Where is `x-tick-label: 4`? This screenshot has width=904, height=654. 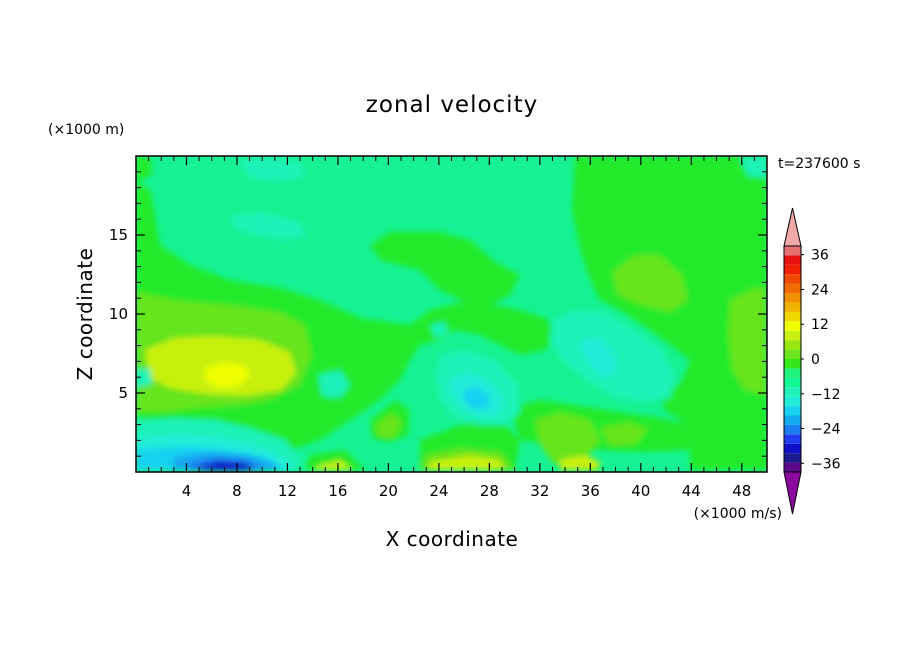
x-tick-label: 4 is located at coordinates (187, 491).